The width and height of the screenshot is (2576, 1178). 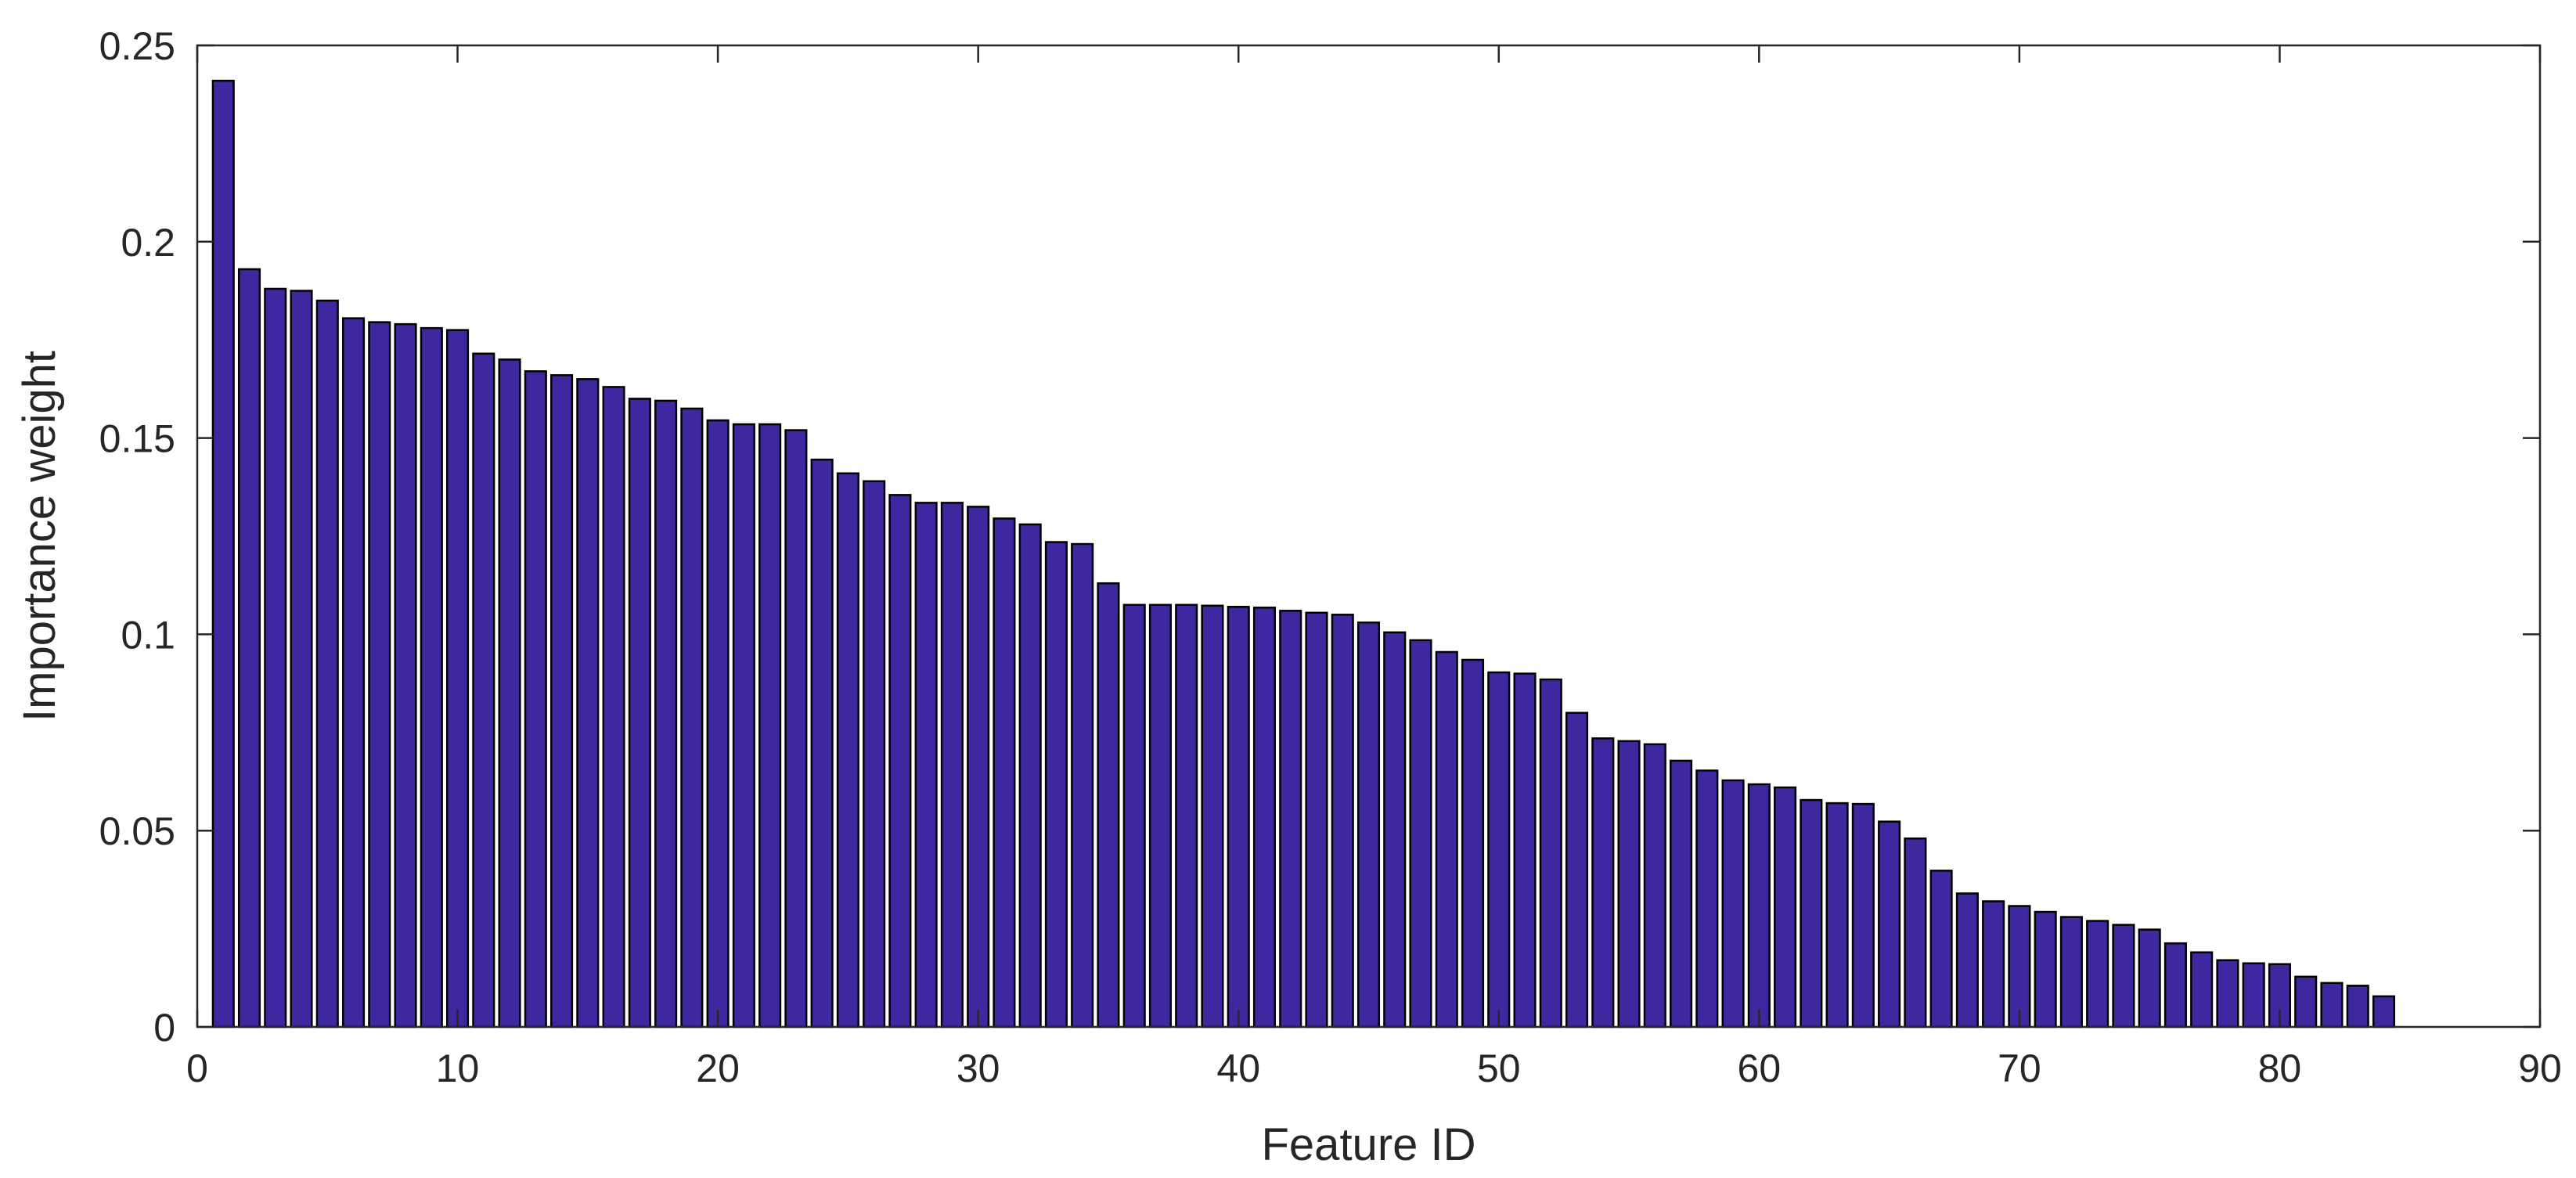 What do you see at coordinates (148, 243) in the screenshot?
I see `y-tick-label-0.2: 0.2` at bounding box center [148, 243].